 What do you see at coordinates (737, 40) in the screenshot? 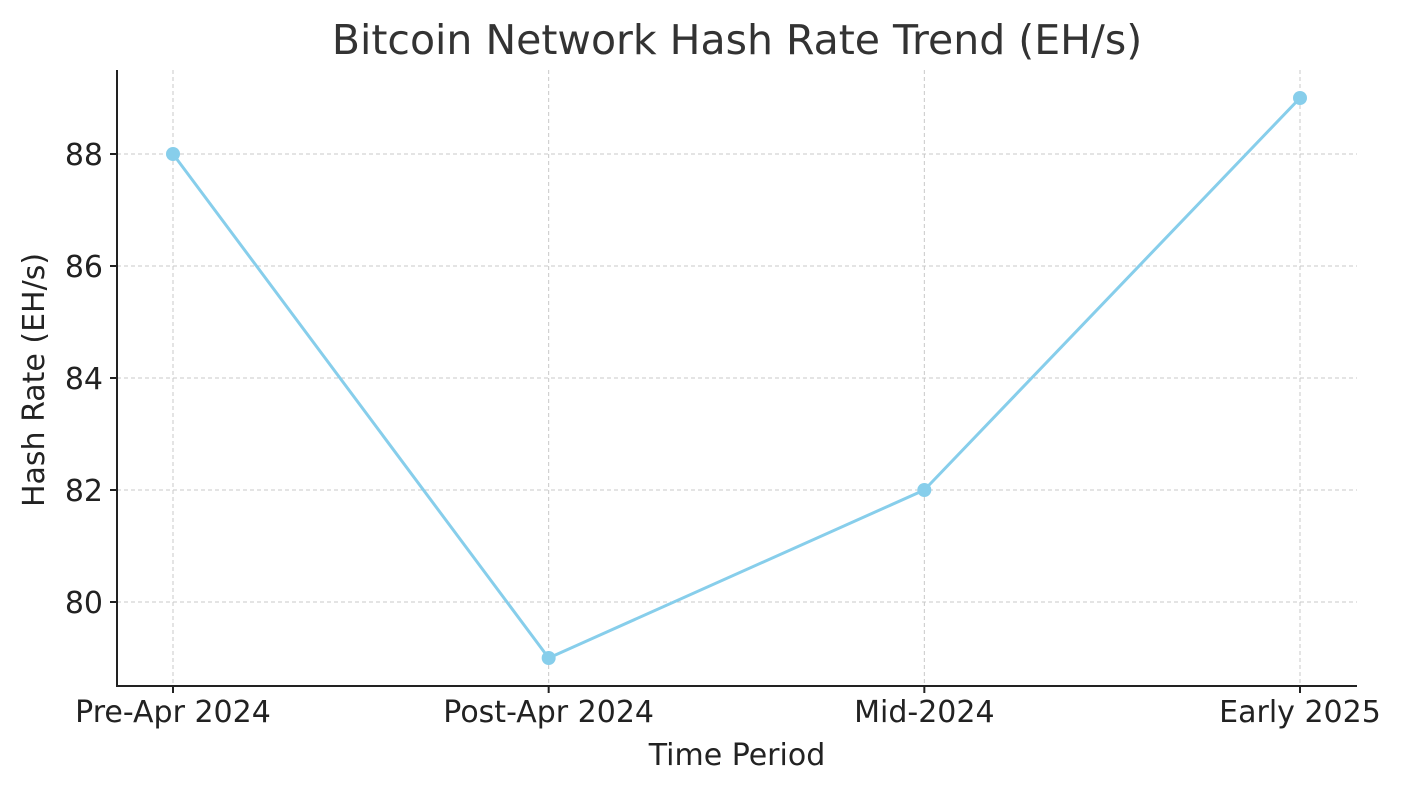
I see `chart-title: Bitcoin Network Hash Rate Trend (EH/s)` at bounding box center [737, 40].